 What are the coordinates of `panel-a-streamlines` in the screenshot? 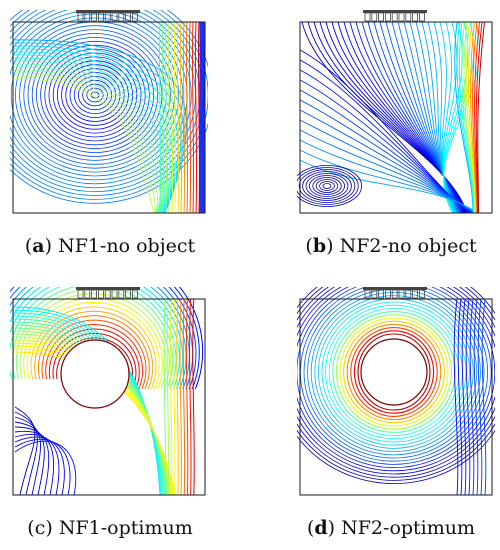 It's located at (109, 112).